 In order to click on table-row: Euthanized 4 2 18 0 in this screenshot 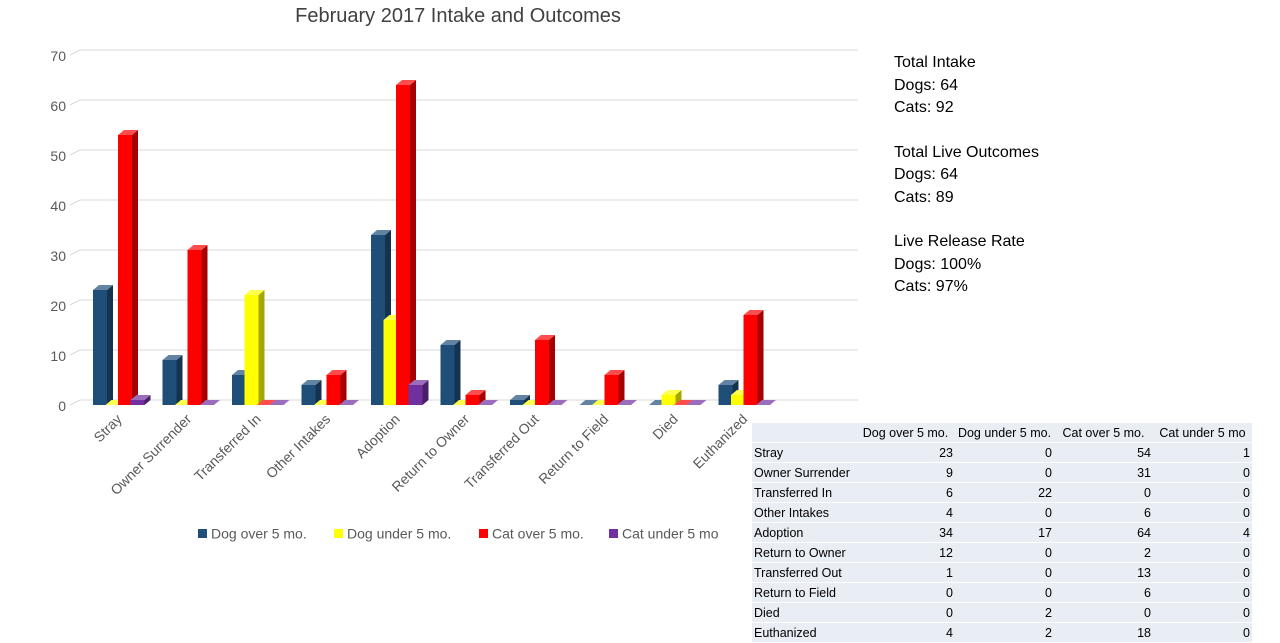, I will do `click(1002, 632)`.